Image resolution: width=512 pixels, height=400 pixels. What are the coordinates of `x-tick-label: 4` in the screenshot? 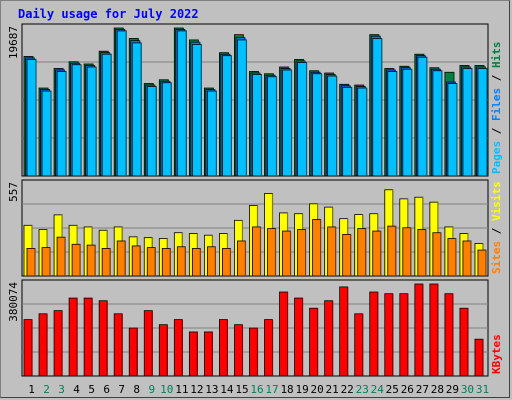 It's located at (76, 389).